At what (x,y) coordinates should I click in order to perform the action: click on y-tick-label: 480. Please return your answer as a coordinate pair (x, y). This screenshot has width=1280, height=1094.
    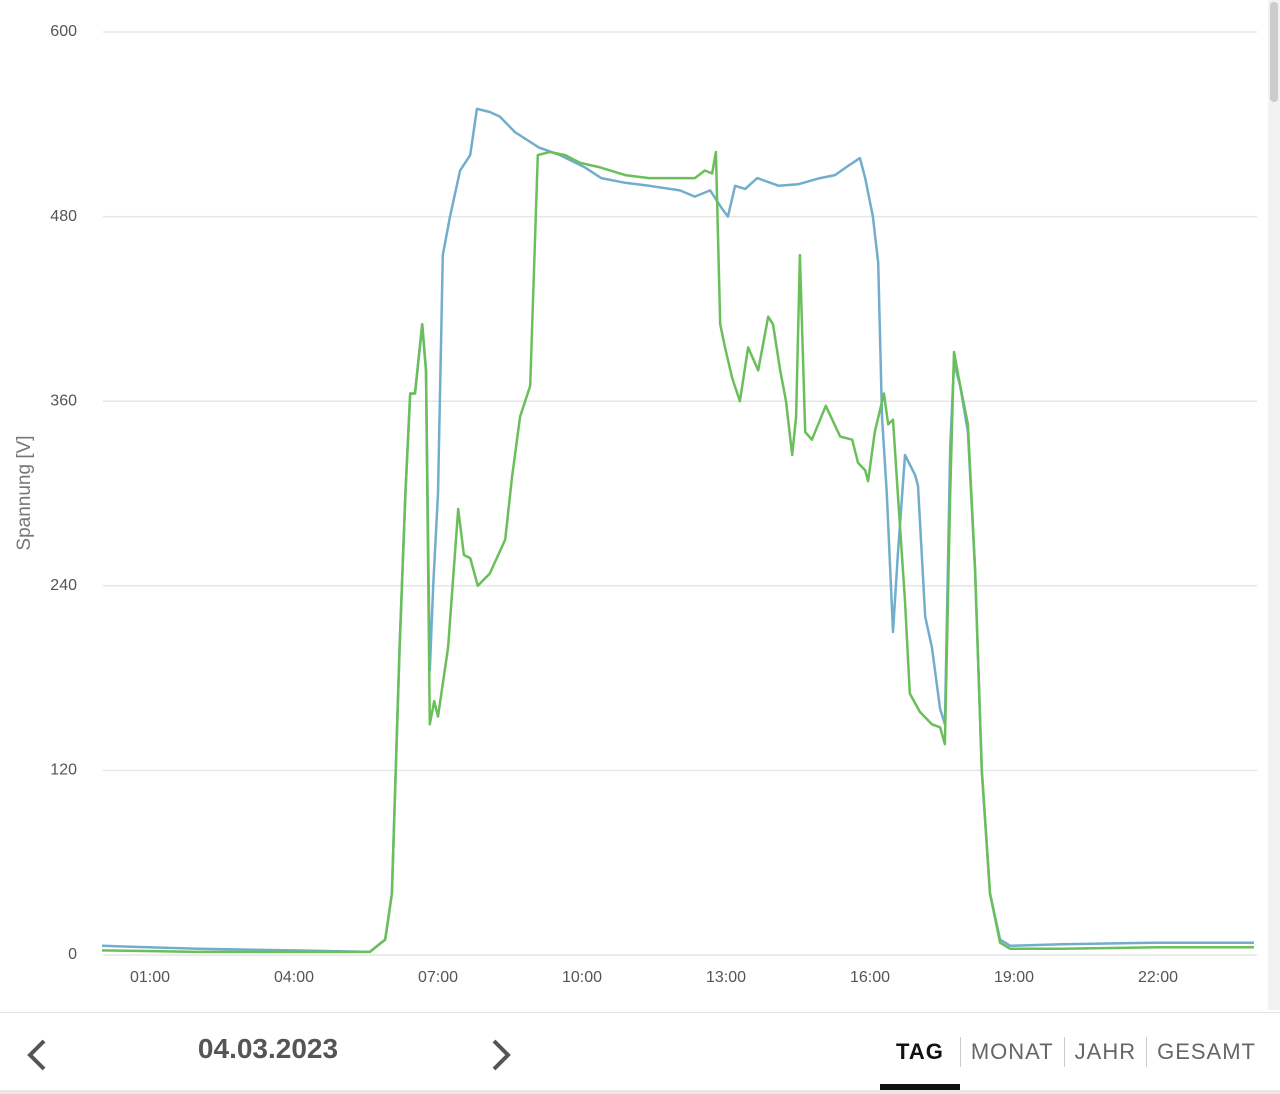
    Looking at the image, I should click on (63, 216).